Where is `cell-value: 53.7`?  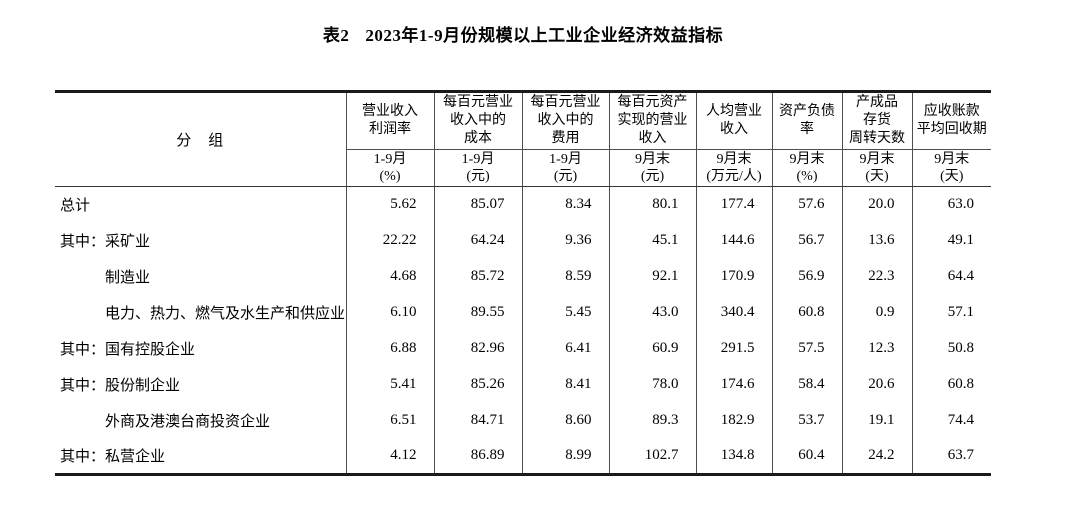
cell-value: 53.7 is located at coordinates (806, 420).